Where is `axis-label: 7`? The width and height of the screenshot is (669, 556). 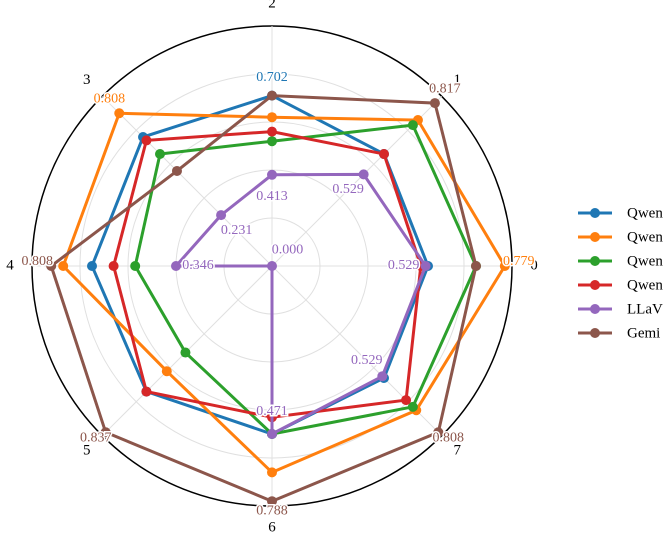 axis-label: 7 is located at coordinates (458, 451).